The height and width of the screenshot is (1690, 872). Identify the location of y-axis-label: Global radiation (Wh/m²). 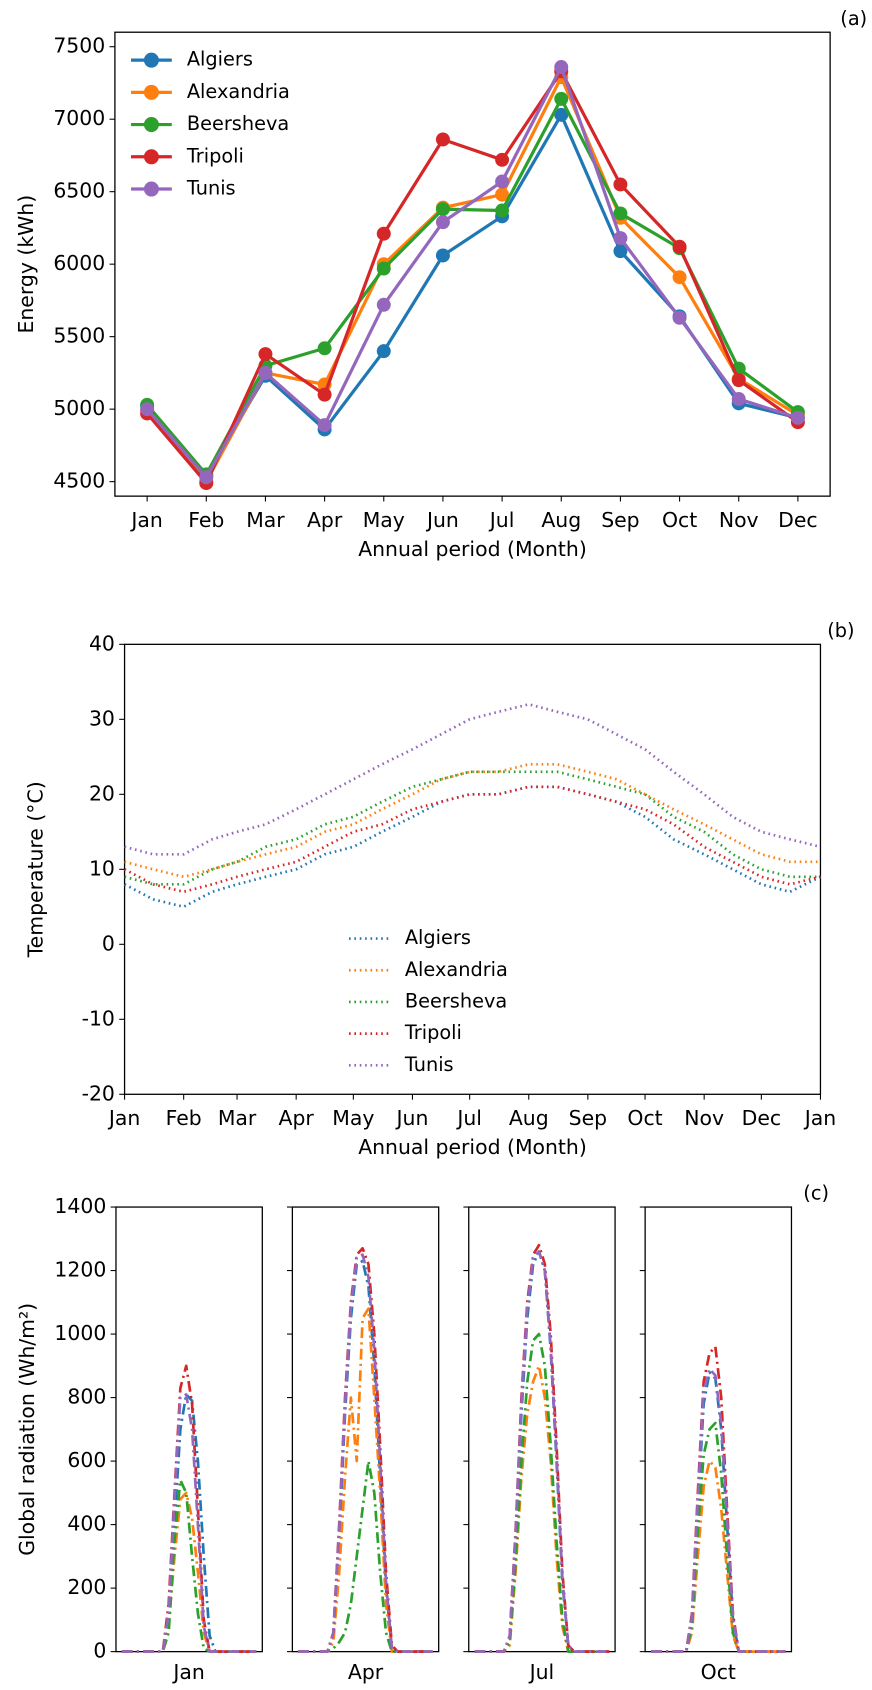
(27, 1429).